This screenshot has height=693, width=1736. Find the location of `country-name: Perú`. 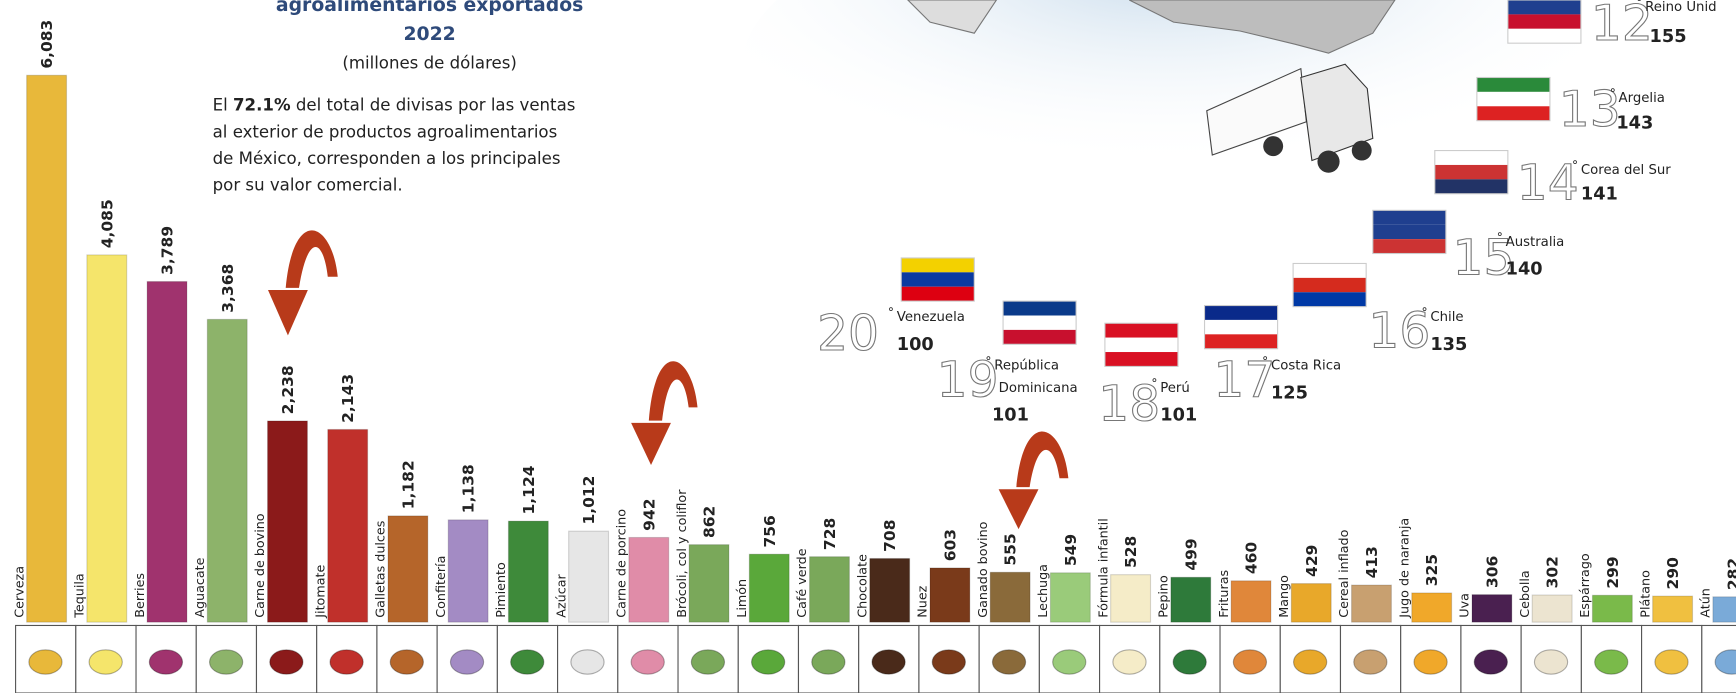

country-name: Perú is located at coordinates (1175, 388).